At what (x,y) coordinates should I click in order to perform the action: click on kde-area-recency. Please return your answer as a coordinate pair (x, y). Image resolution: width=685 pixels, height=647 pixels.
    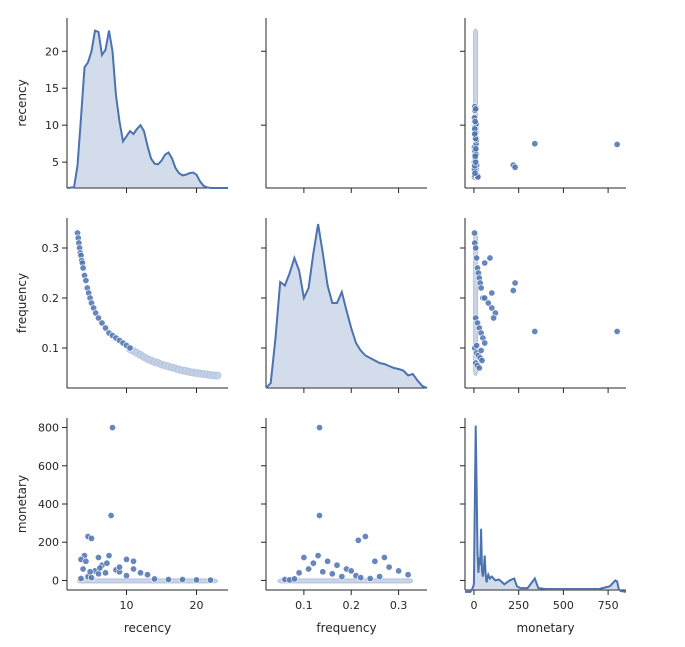
    Looking at the image, I should click on (147, 109).